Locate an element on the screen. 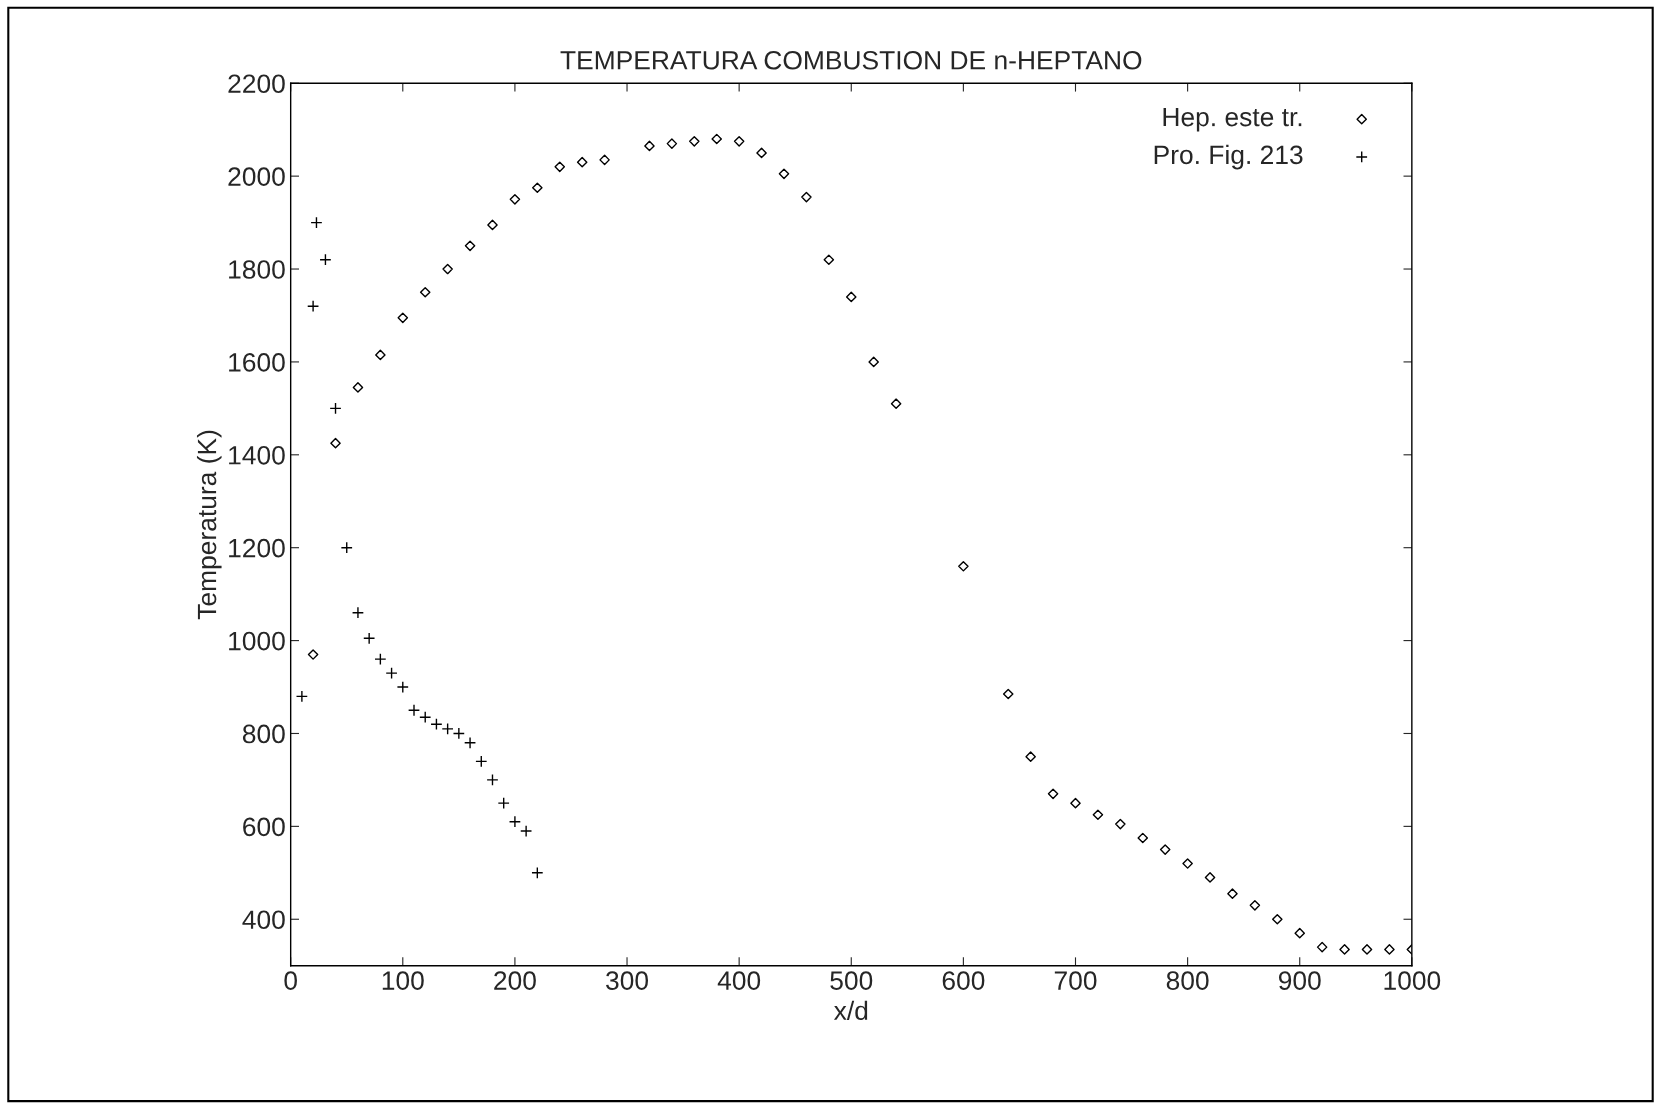 The width and height of the screenshot is (1661, 1110). x-tick-label: 400 is located at coordinates (739, 980).